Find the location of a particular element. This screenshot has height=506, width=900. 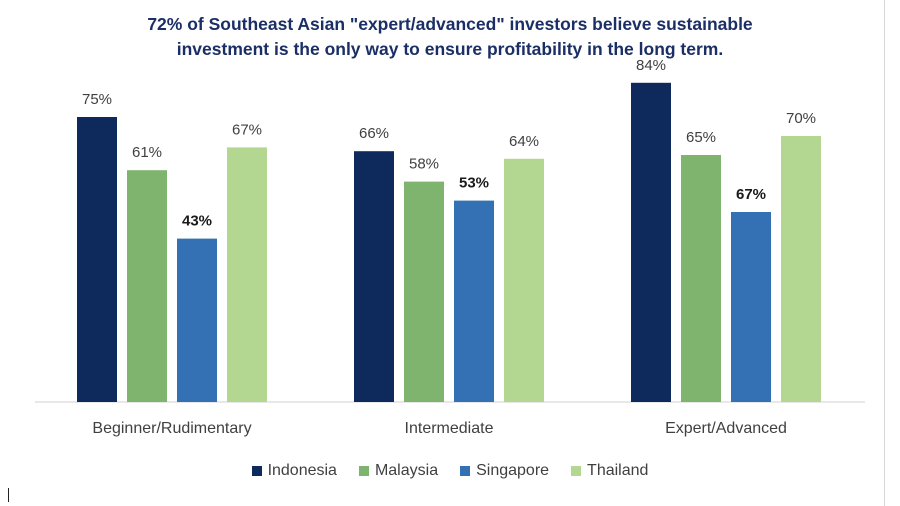

right-border is located at coordinates (884, 253).